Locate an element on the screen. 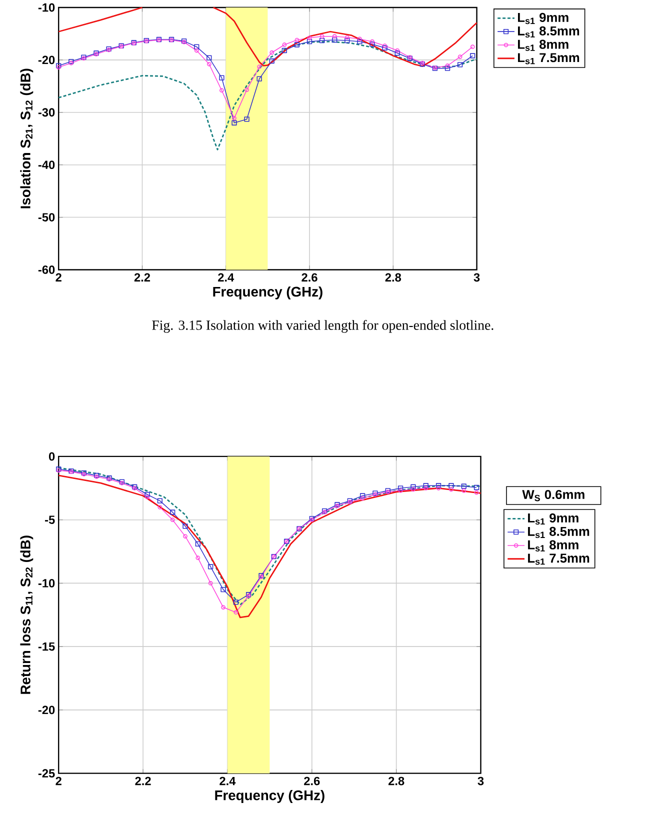 Image resolution: width=647 pixels, height=822 pixels. y-tick-label: -60 is located at coordinates (46, 270).